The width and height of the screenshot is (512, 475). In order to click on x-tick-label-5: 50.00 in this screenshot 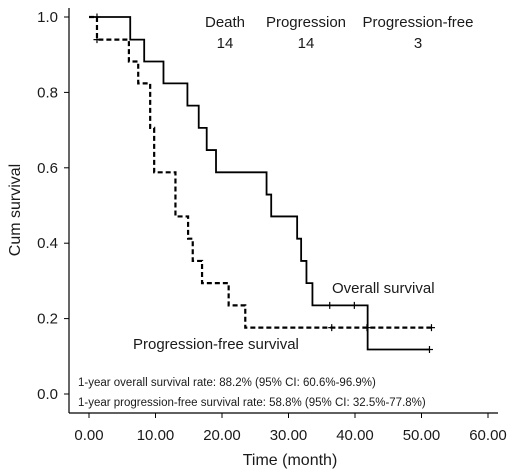, I will do `click(422, 435)`.